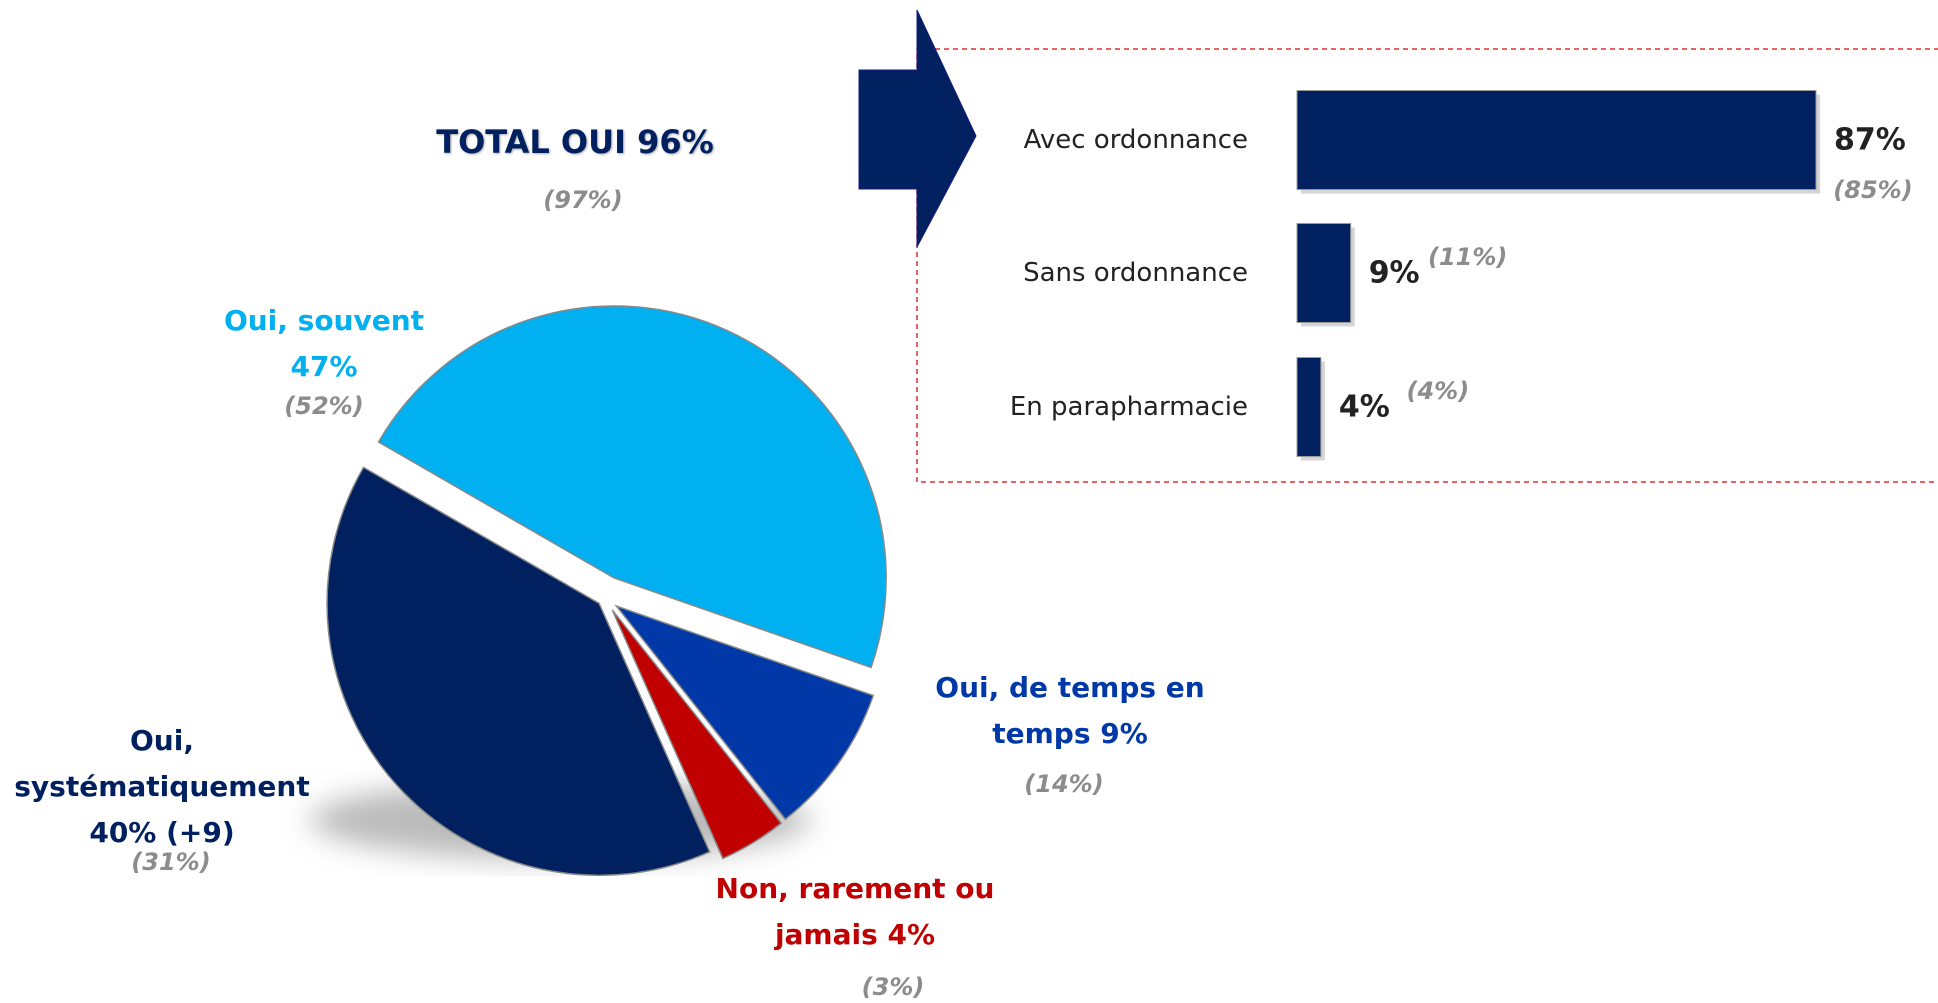 The height and width of the screenshot is (1003, 1938). I want to click on arrow, so click(917, 128).